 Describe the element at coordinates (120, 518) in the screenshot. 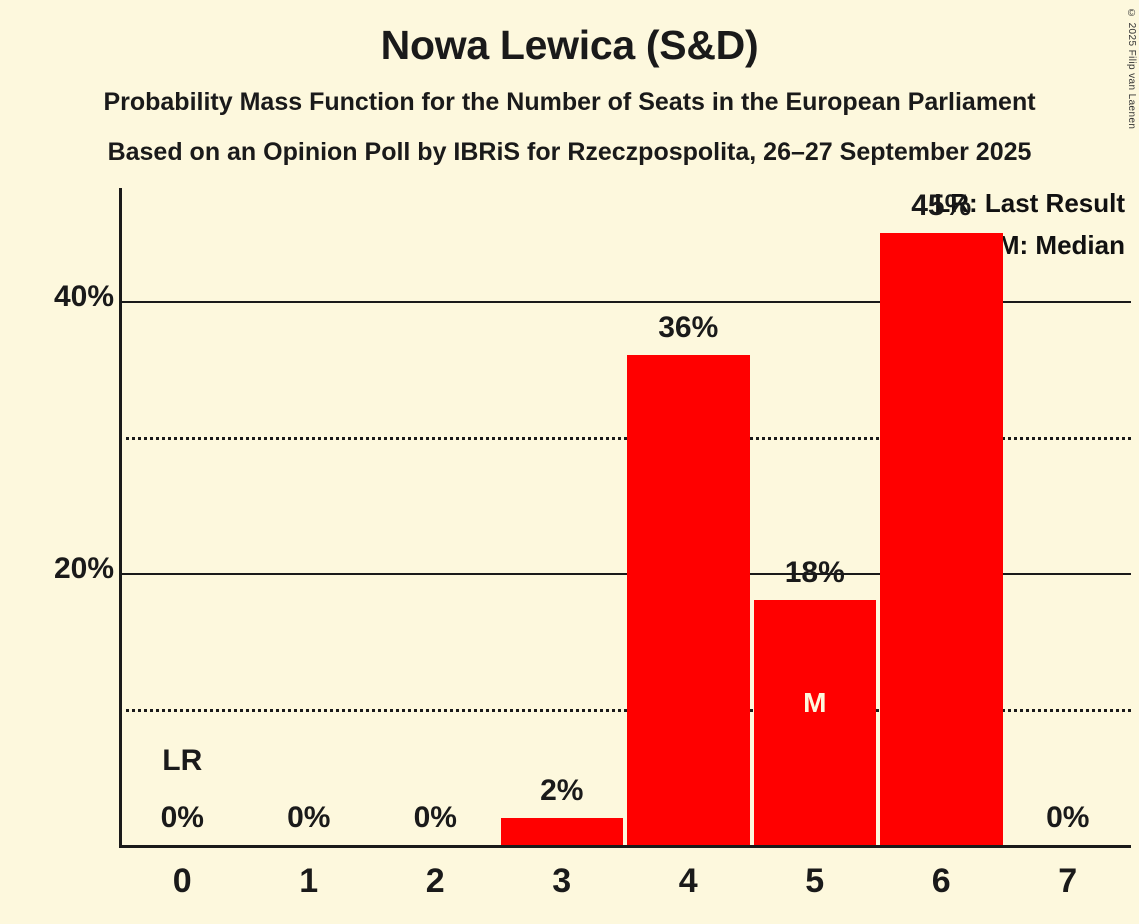

I see `y-axis-line` at that location.